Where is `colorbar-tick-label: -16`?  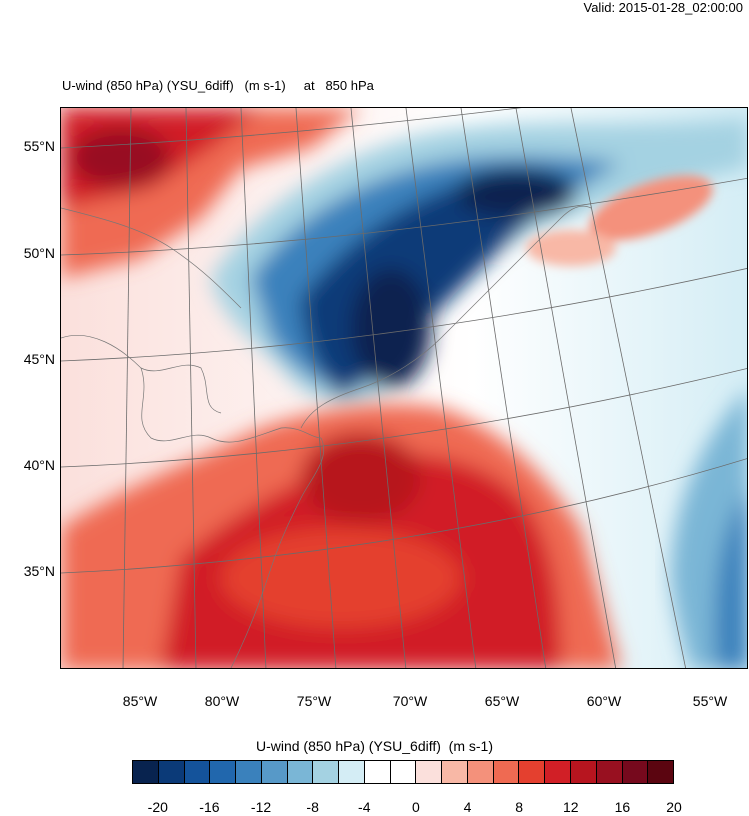 colorbar-tick-label: -16 is located at coordinates (209, 807).